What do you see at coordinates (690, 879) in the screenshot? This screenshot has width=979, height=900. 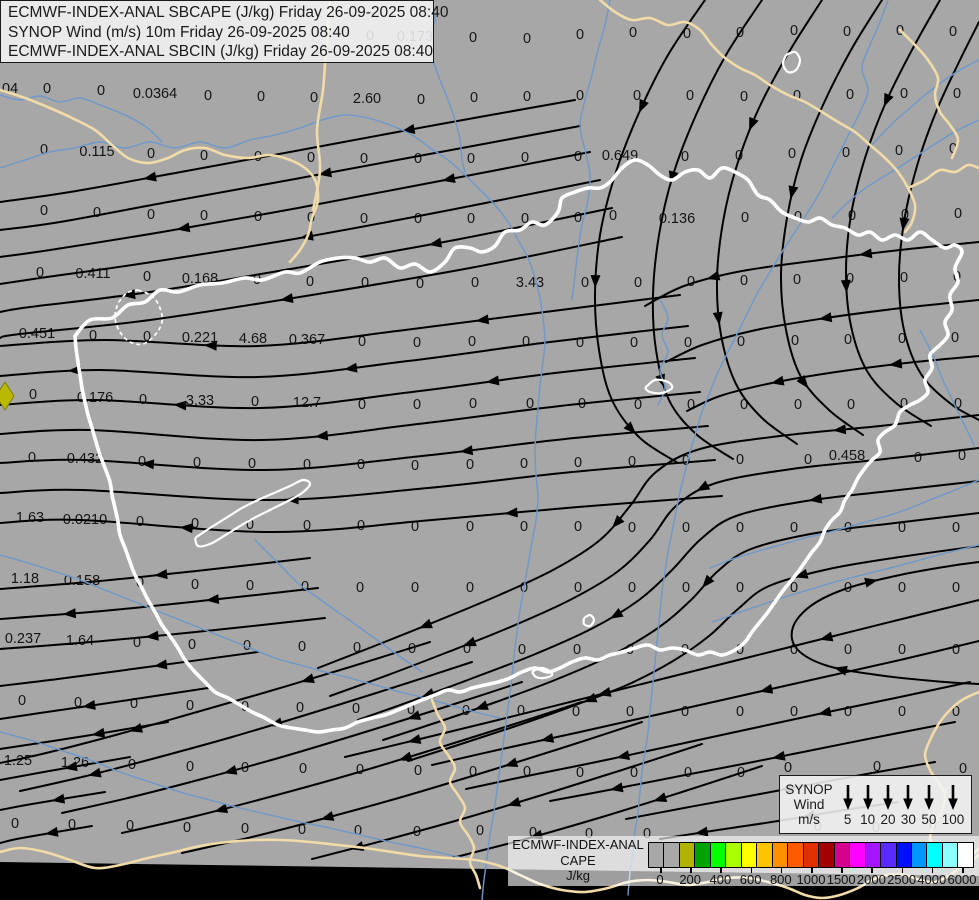 I see `cape-tick-label: 200` at bounding box center [690, 879].